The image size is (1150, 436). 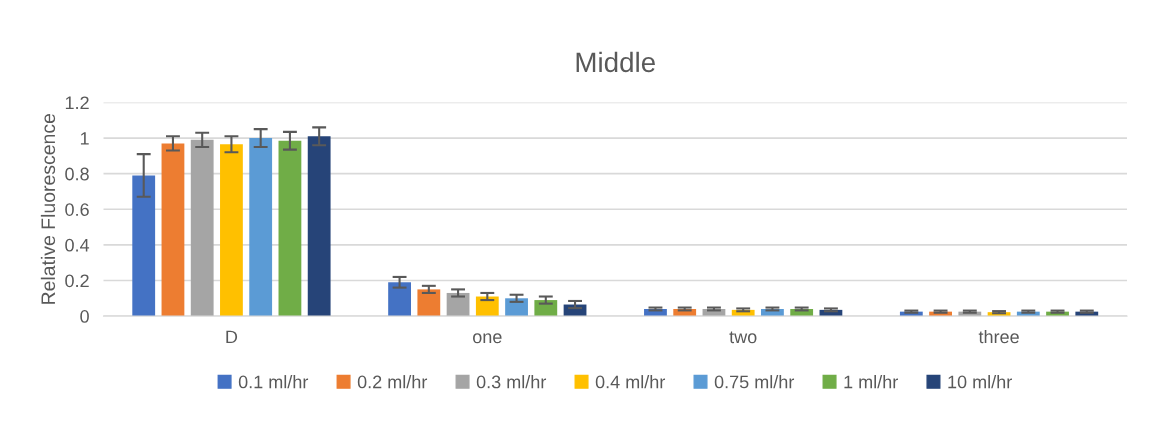 What do you see at coordinates (77, 281) in the screenshot?
I see `y-tick-label: 0.2` at bounding box center [77, 281].